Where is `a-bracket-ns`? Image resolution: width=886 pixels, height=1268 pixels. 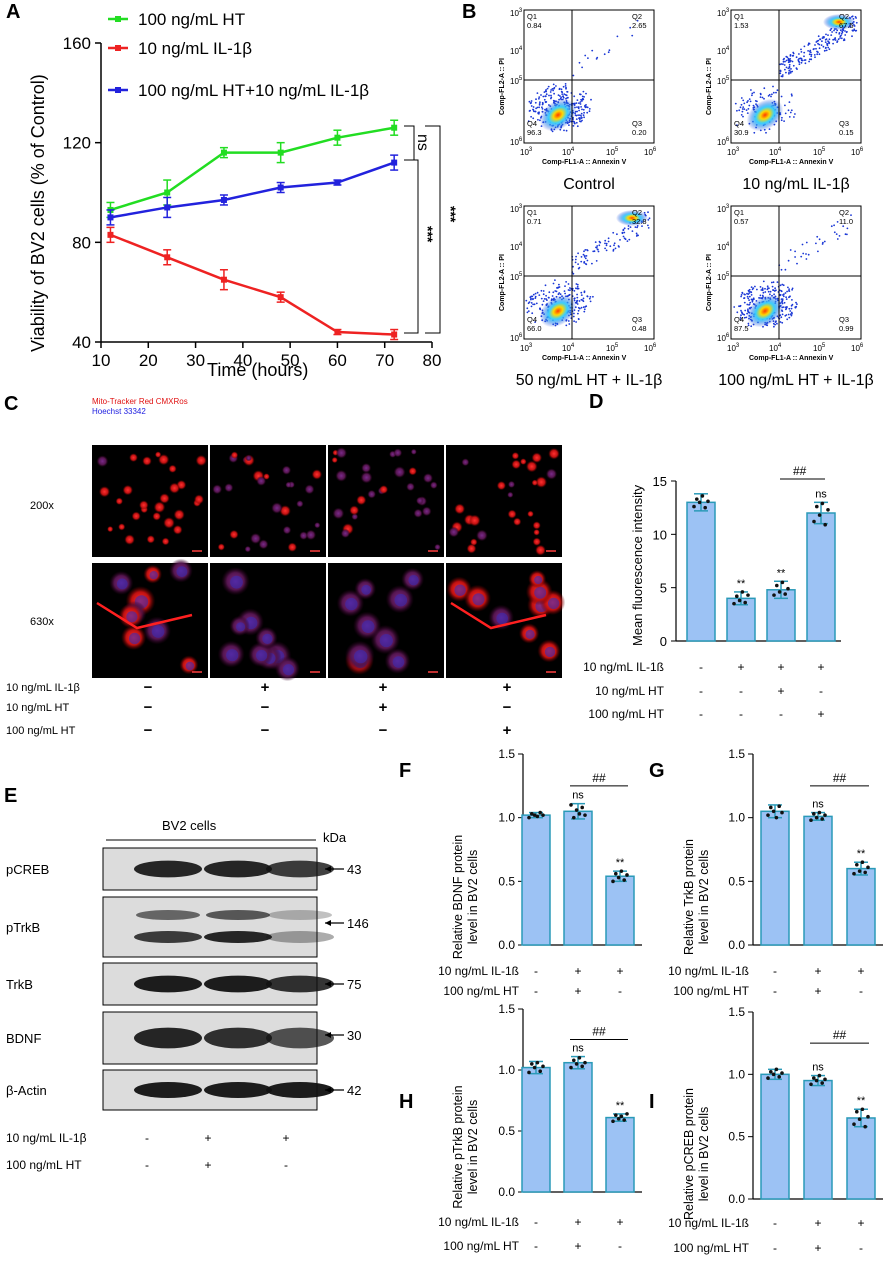
a-bracket-ns is located at coordinates (409, 143).